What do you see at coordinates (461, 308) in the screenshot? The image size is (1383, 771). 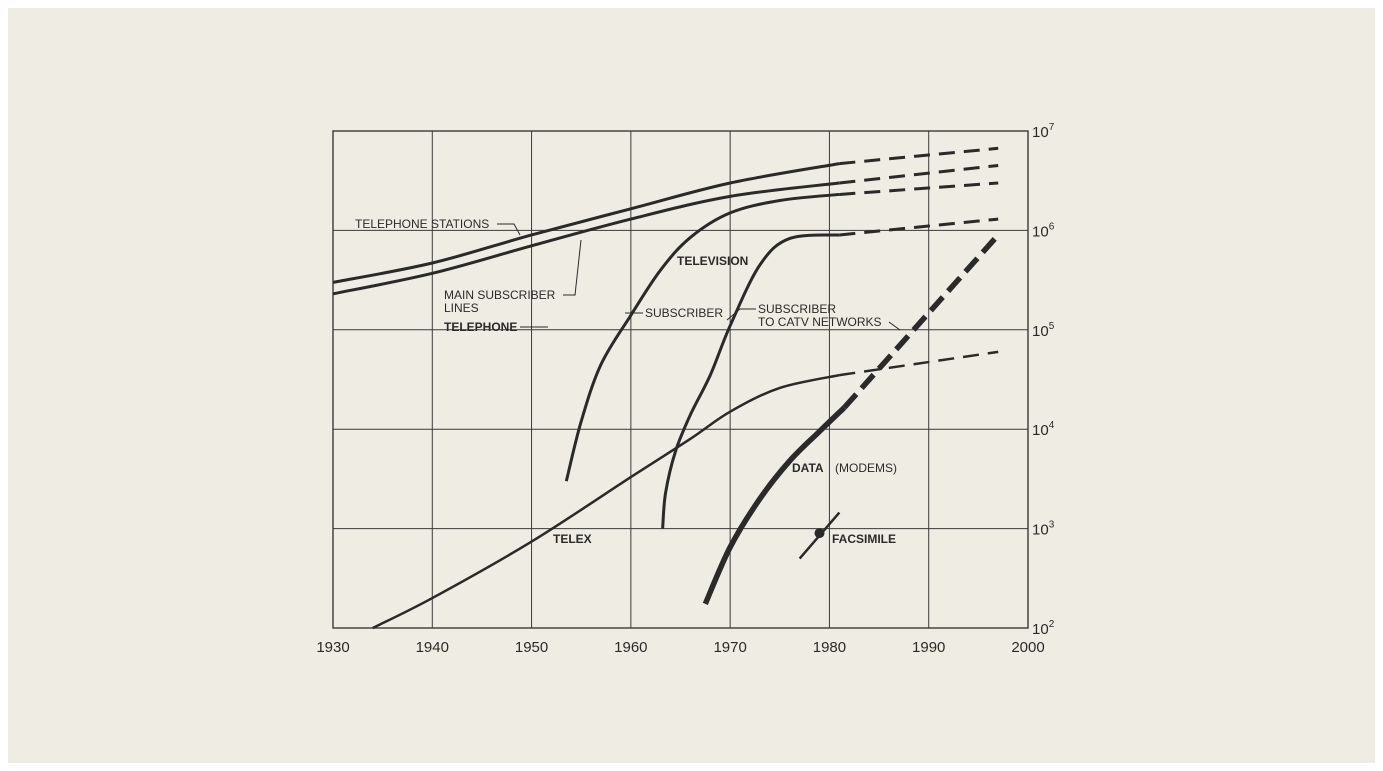 I see `label-main-subscriber-2: LINES` at bounding box center [461, 308].